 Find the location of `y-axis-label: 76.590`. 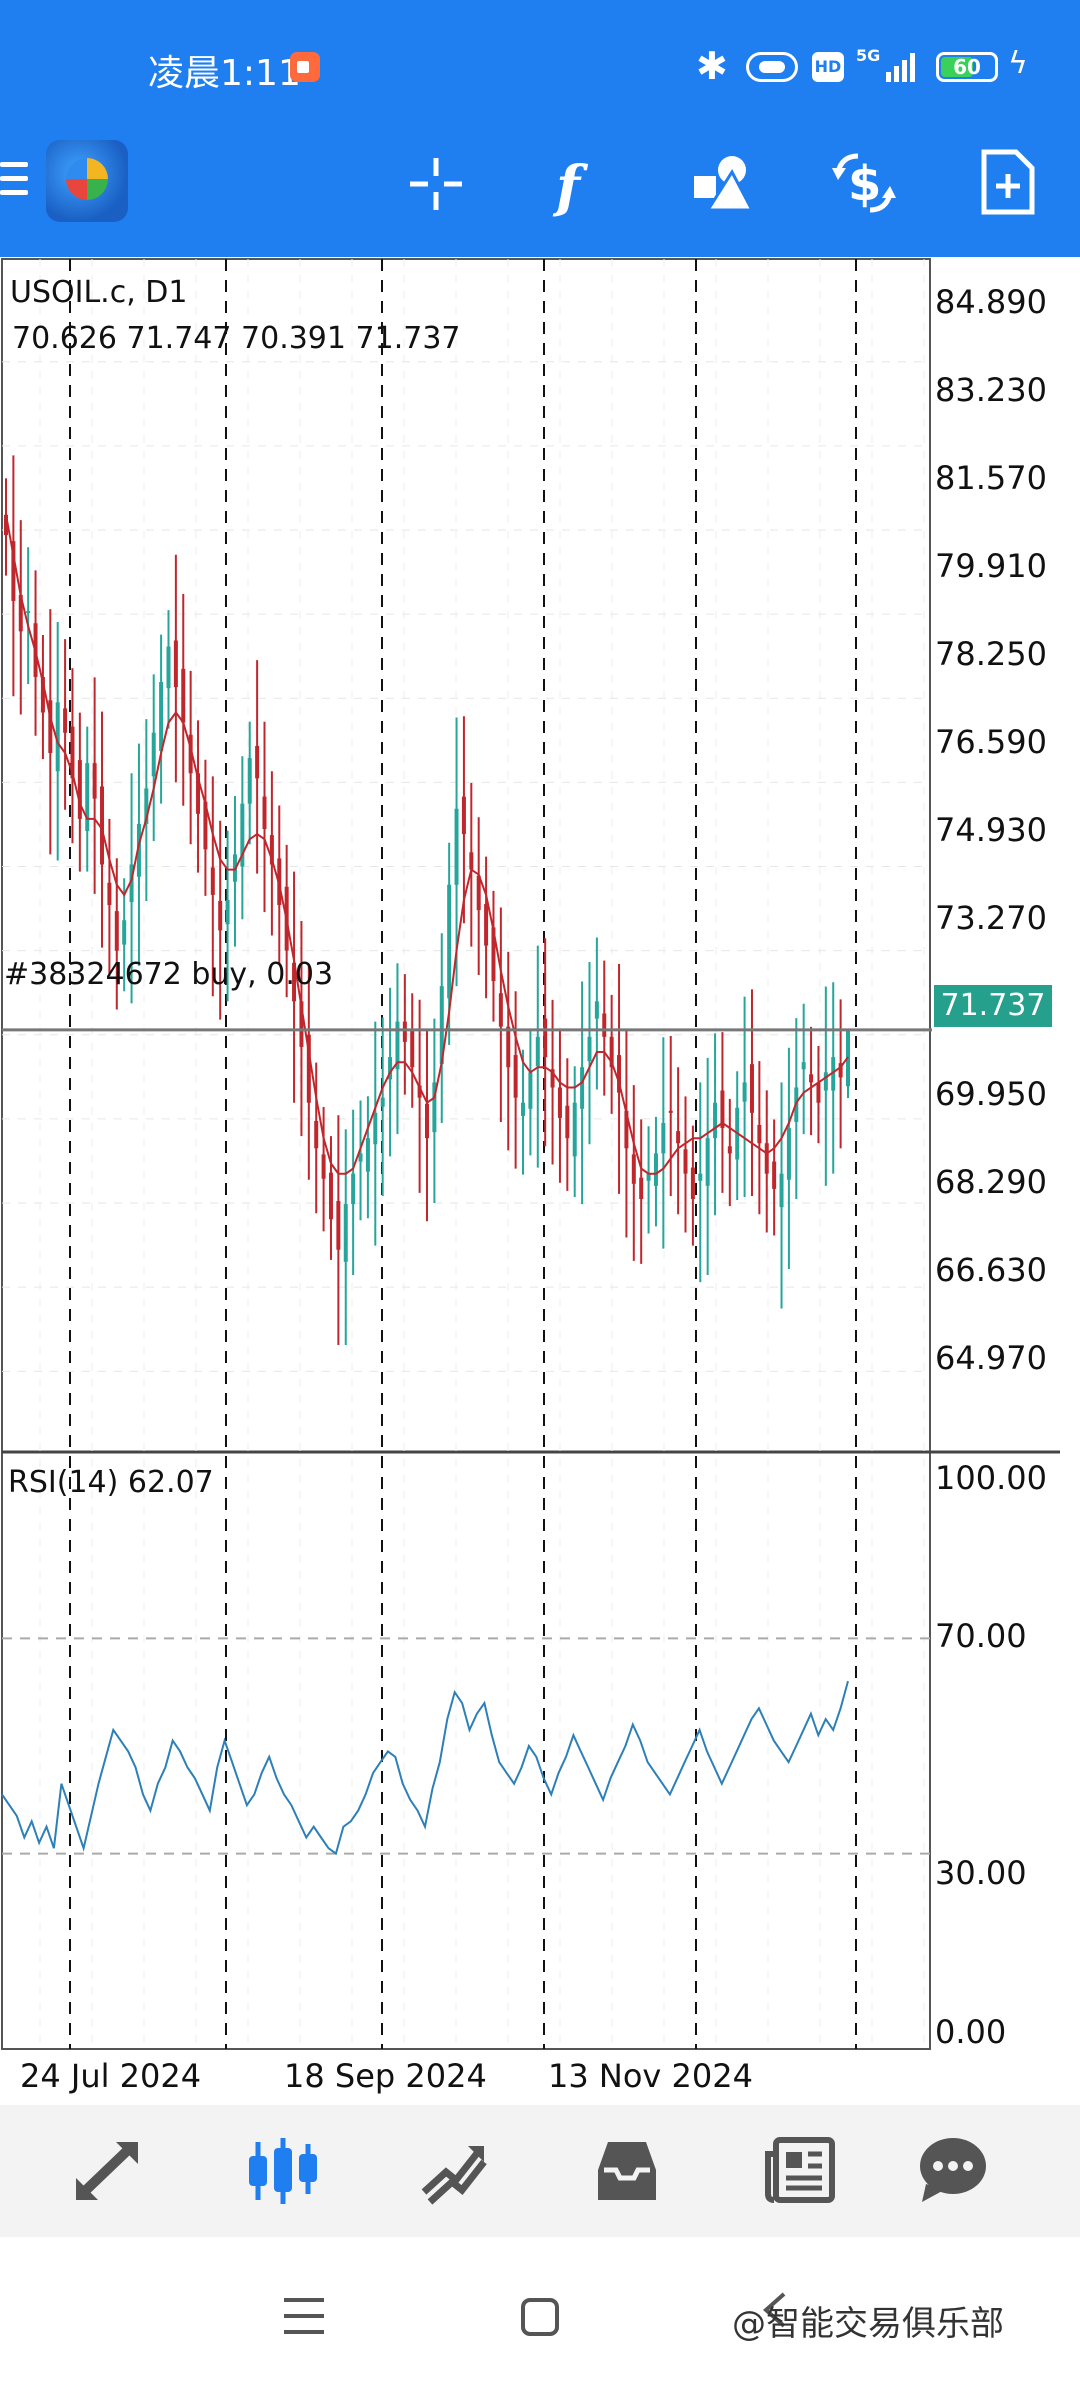

y-axis-label: 76.590 is located at coordinates (991, 742).